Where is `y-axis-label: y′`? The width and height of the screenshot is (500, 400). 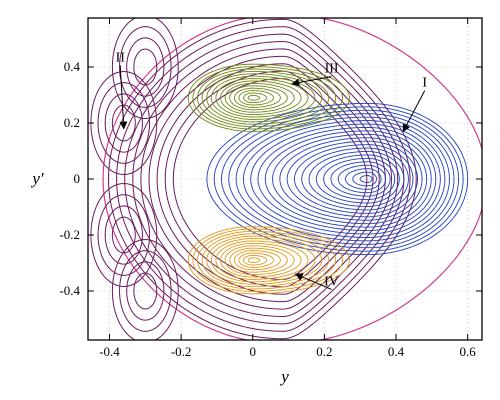 y-axis-label: y′ is located at coordinates (37, 178).